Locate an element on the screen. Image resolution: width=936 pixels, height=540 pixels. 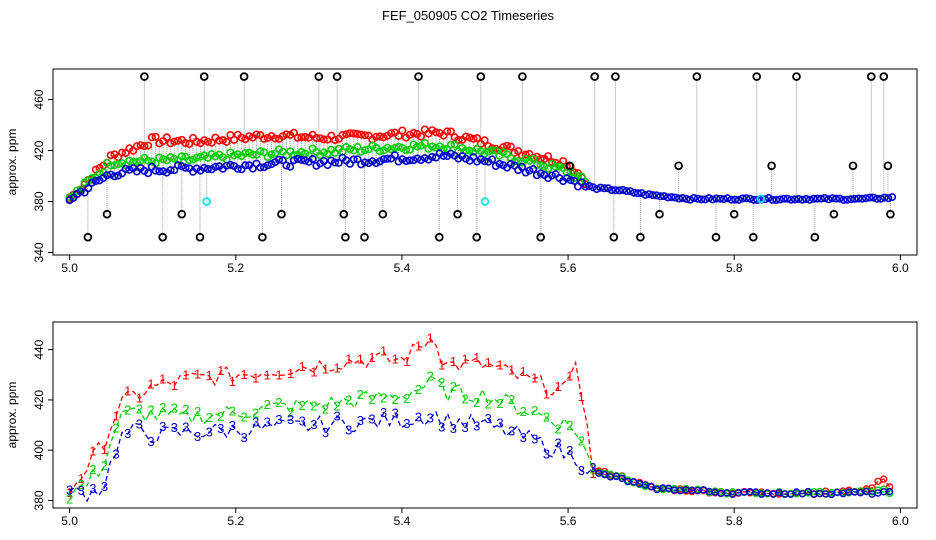
page-title: FEF_050905 CO2 Timeseries is located at coordinates (468, 15).